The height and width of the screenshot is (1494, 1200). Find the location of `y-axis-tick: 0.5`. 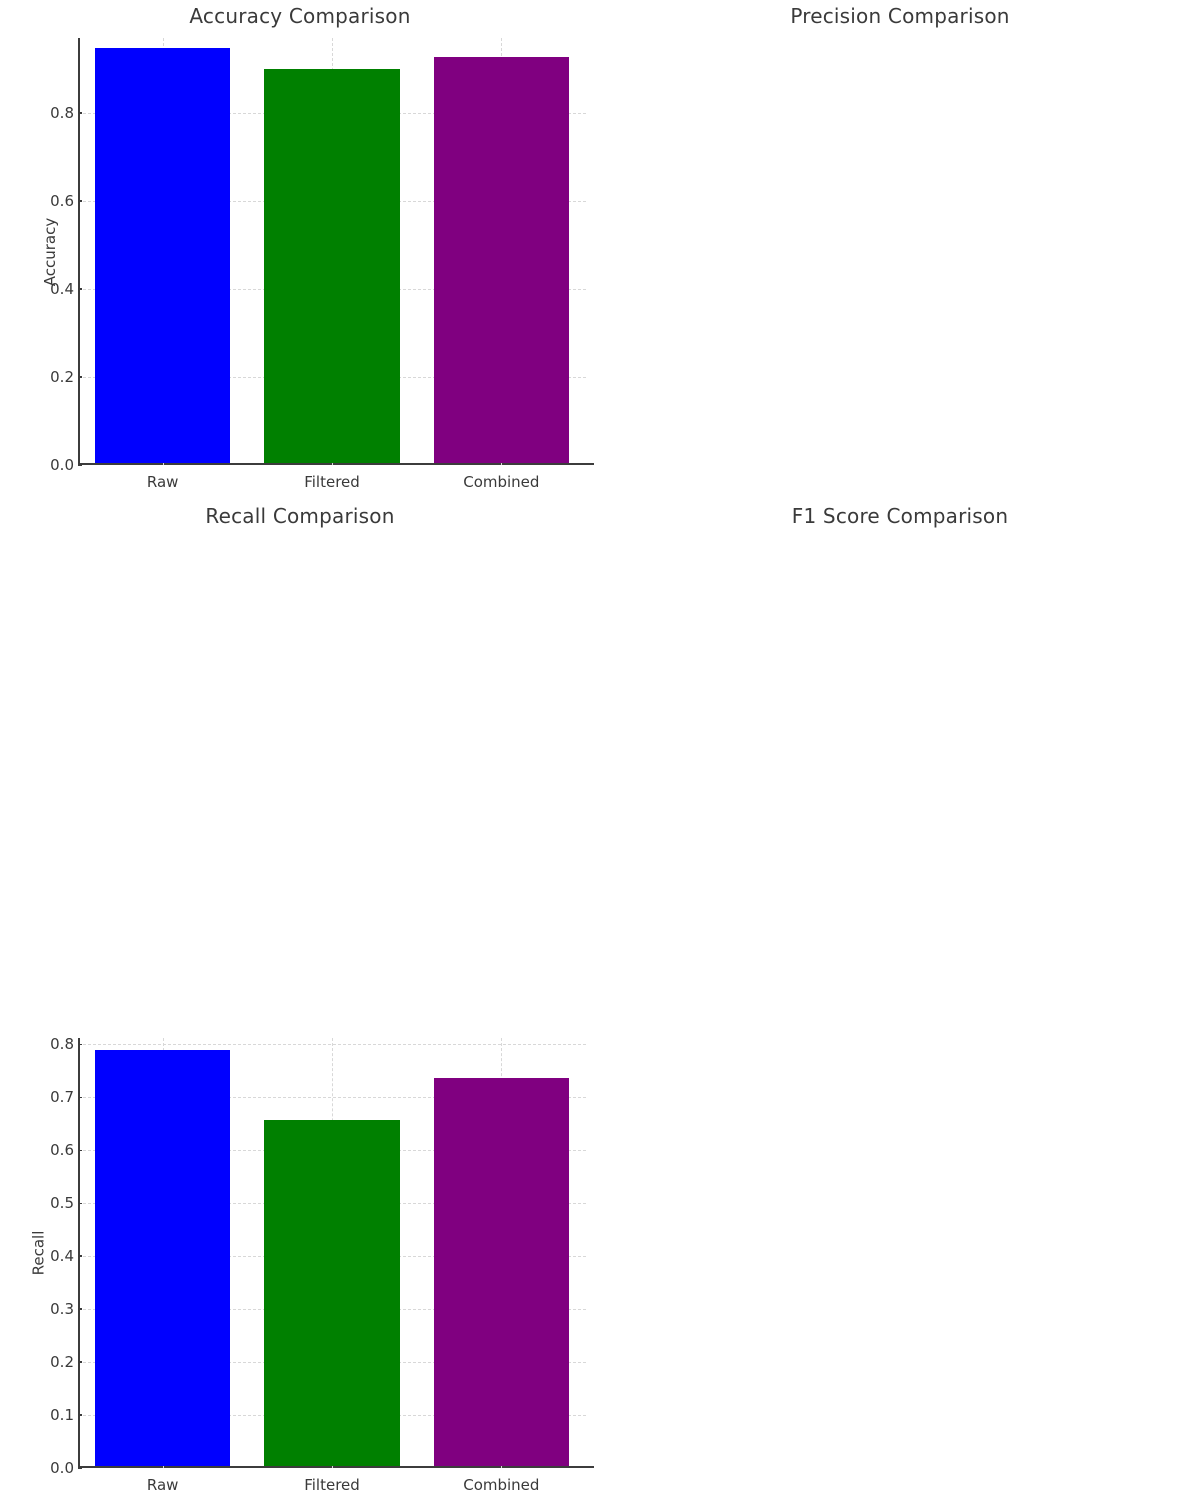

y-axis-tick: 0.5 is located at coordinates (66, 1203).